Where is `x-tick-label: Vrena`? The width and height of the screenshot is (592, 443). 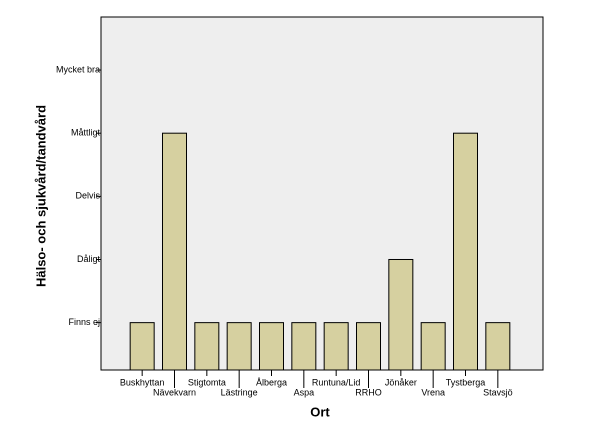
x-tick-label: Vrena is located at coordinates (433, 392).